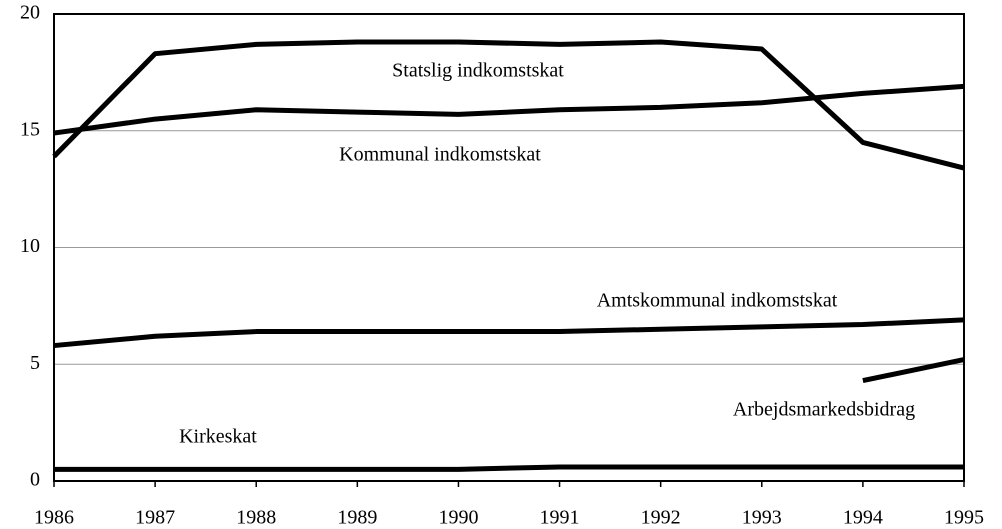 Image resolution: width=1002 pixels, height=529 pixels. I want to click on x-tick-label: 1994, so click(863, 518).